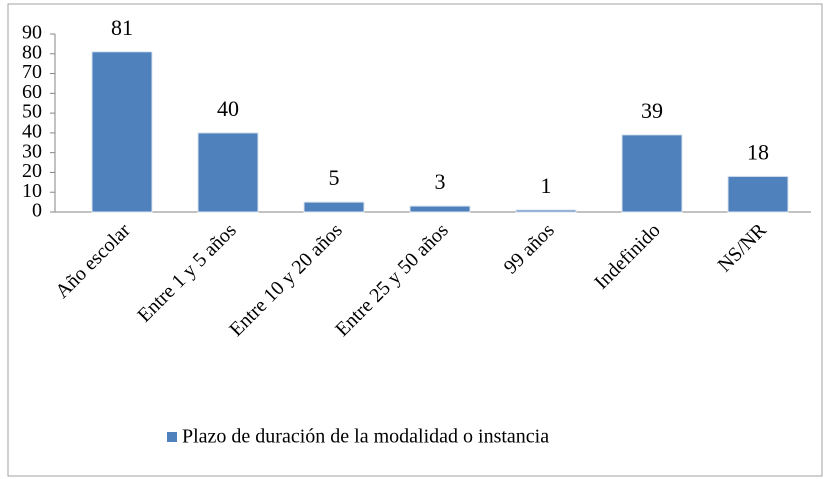  What do you see at coordinates (32, 52) in the screenshot?
I see `y-tick-label: 80` at bounding box center [32, 52].